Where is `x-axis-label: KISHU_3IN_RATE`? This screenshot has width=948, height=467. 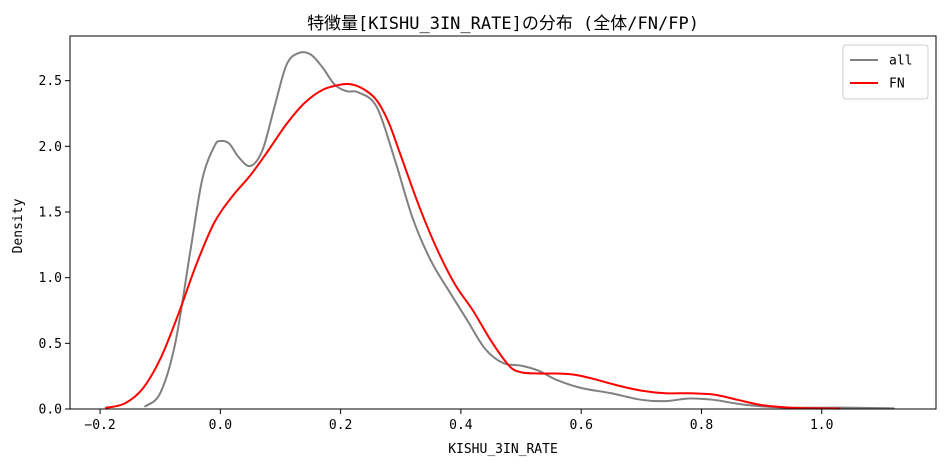
x-axis-label: KISHU_3IN_RATE is located at coordinates (503, 449).